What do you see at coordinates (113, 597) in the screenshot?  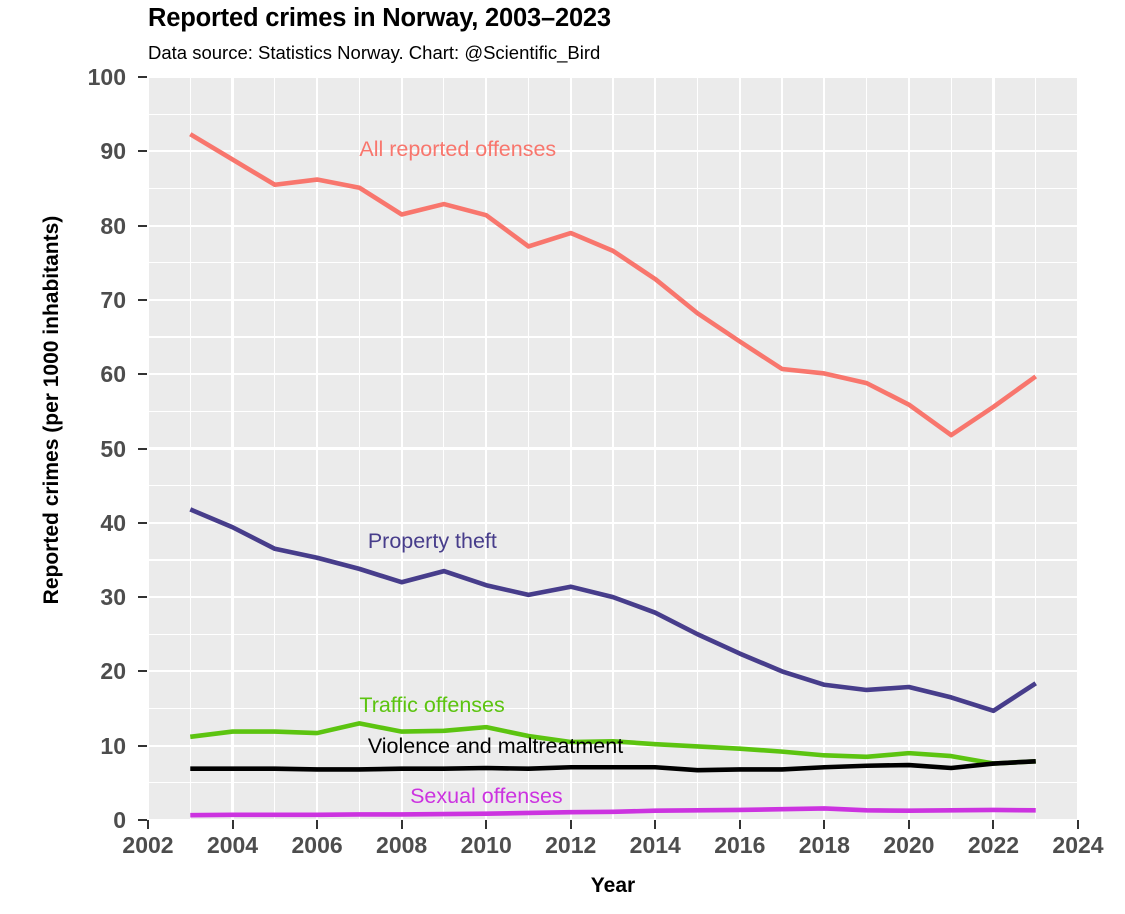 I see `y-tick-label: 30` at bounding box center [113, 597].